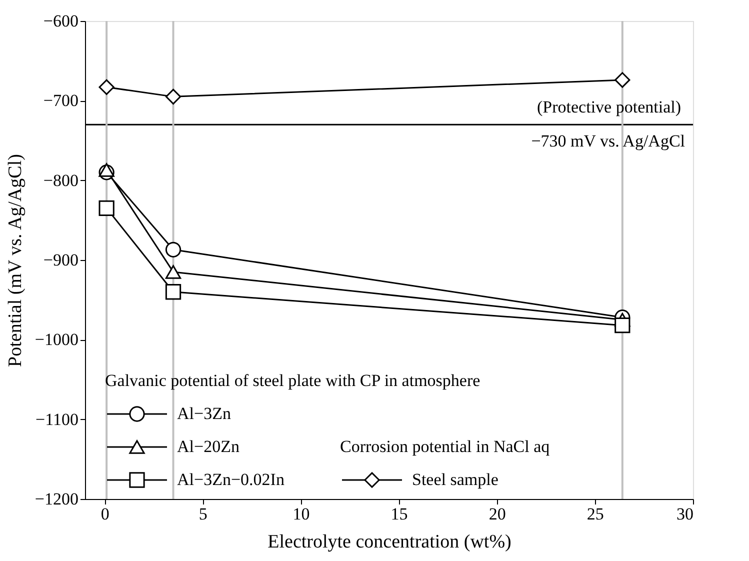 The image size is (749, 561). I want to click on annotation: −730 mV vs. Ag/AgCl, so click(608, 141).